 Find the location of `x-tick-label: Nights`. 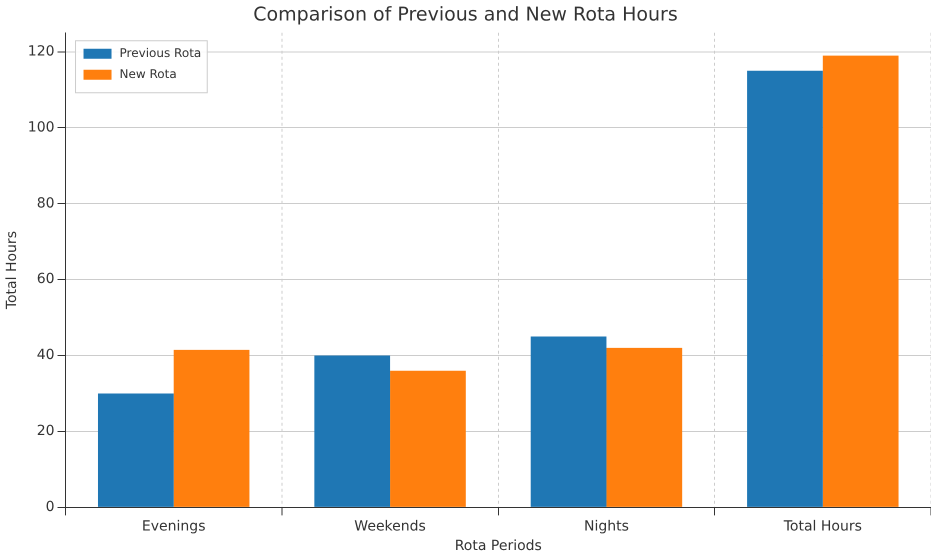

x-tick-label: Nights is located at coordinates (606, 526).